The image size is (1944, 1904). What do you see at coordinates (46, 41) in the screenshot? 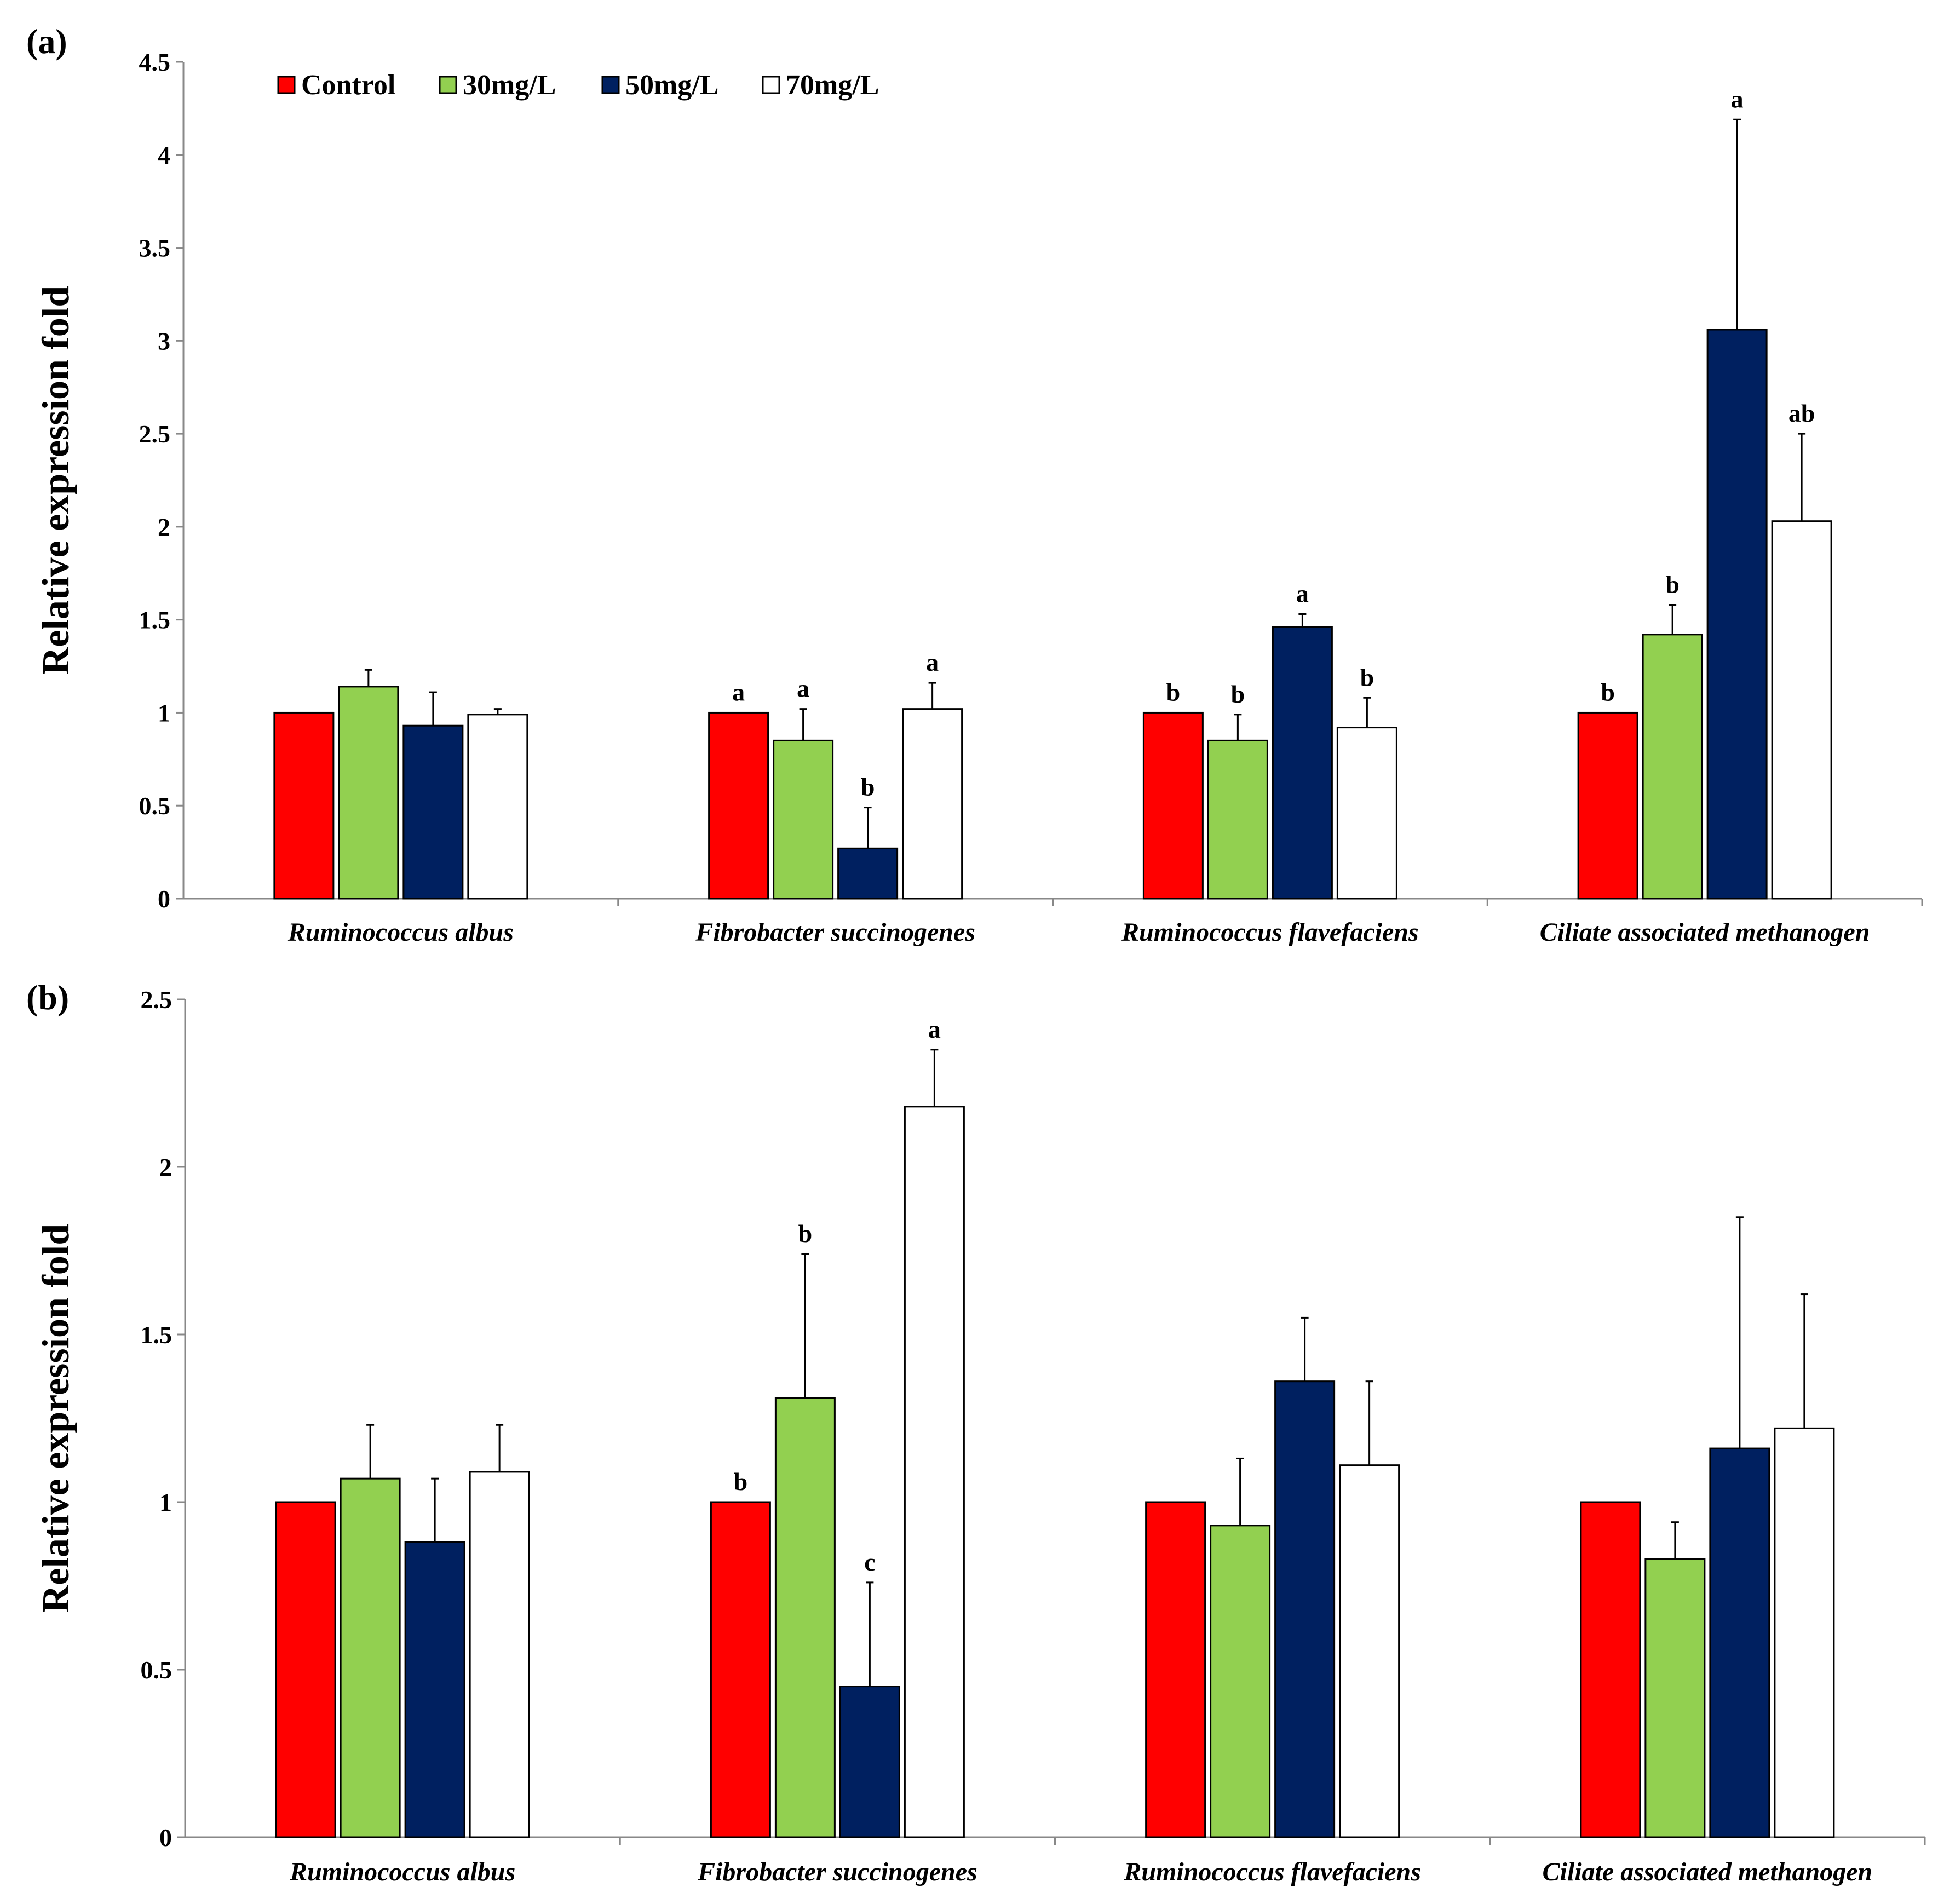
I see `panel-label: (a)` at bounding box center [46, 41].